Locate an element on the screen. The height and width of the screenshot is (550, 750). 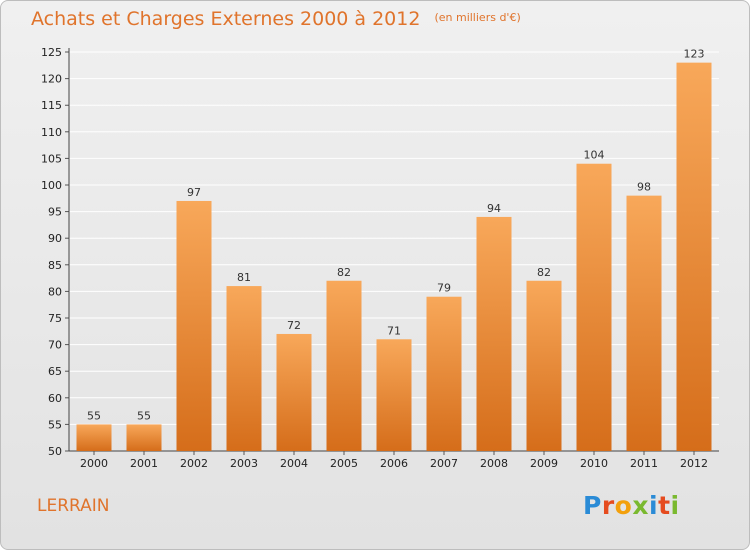
bar-2008 is located at coordinates (494, 333).